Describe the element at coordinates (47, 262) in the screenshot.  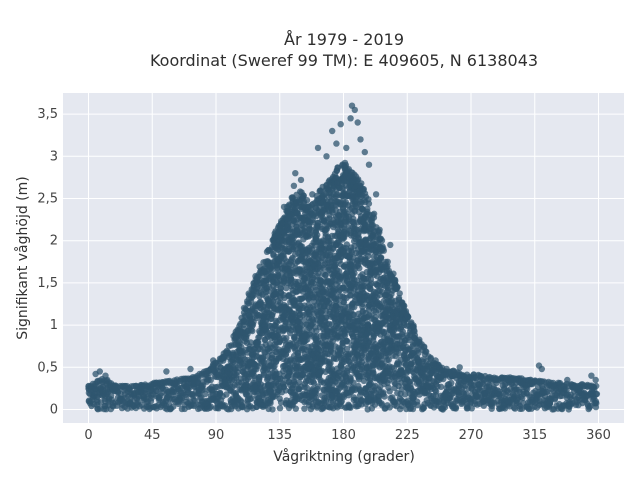
I see `y-tick-labels: 00,511,522,533,5` at that location.